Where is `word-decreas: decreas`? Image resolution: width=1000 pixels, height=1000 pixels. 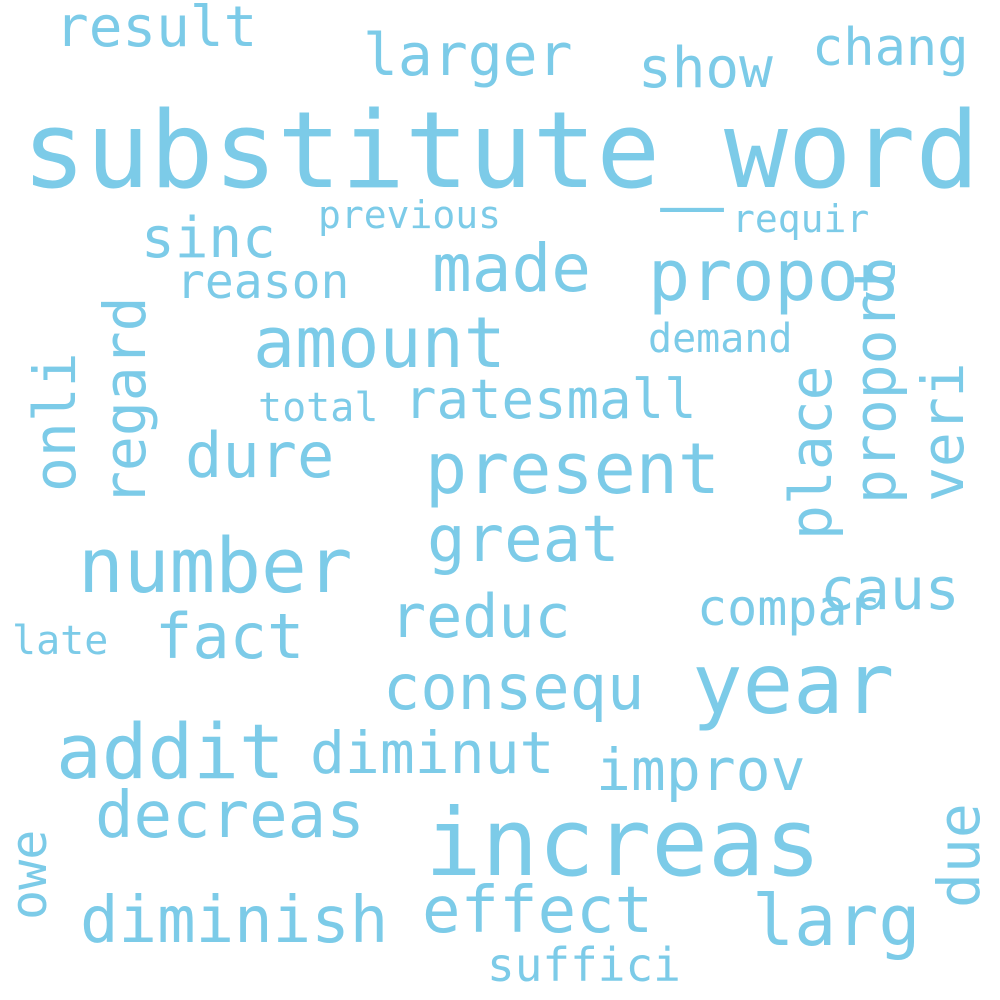 word-decreas: decreas is located at coordinates (230, 816).